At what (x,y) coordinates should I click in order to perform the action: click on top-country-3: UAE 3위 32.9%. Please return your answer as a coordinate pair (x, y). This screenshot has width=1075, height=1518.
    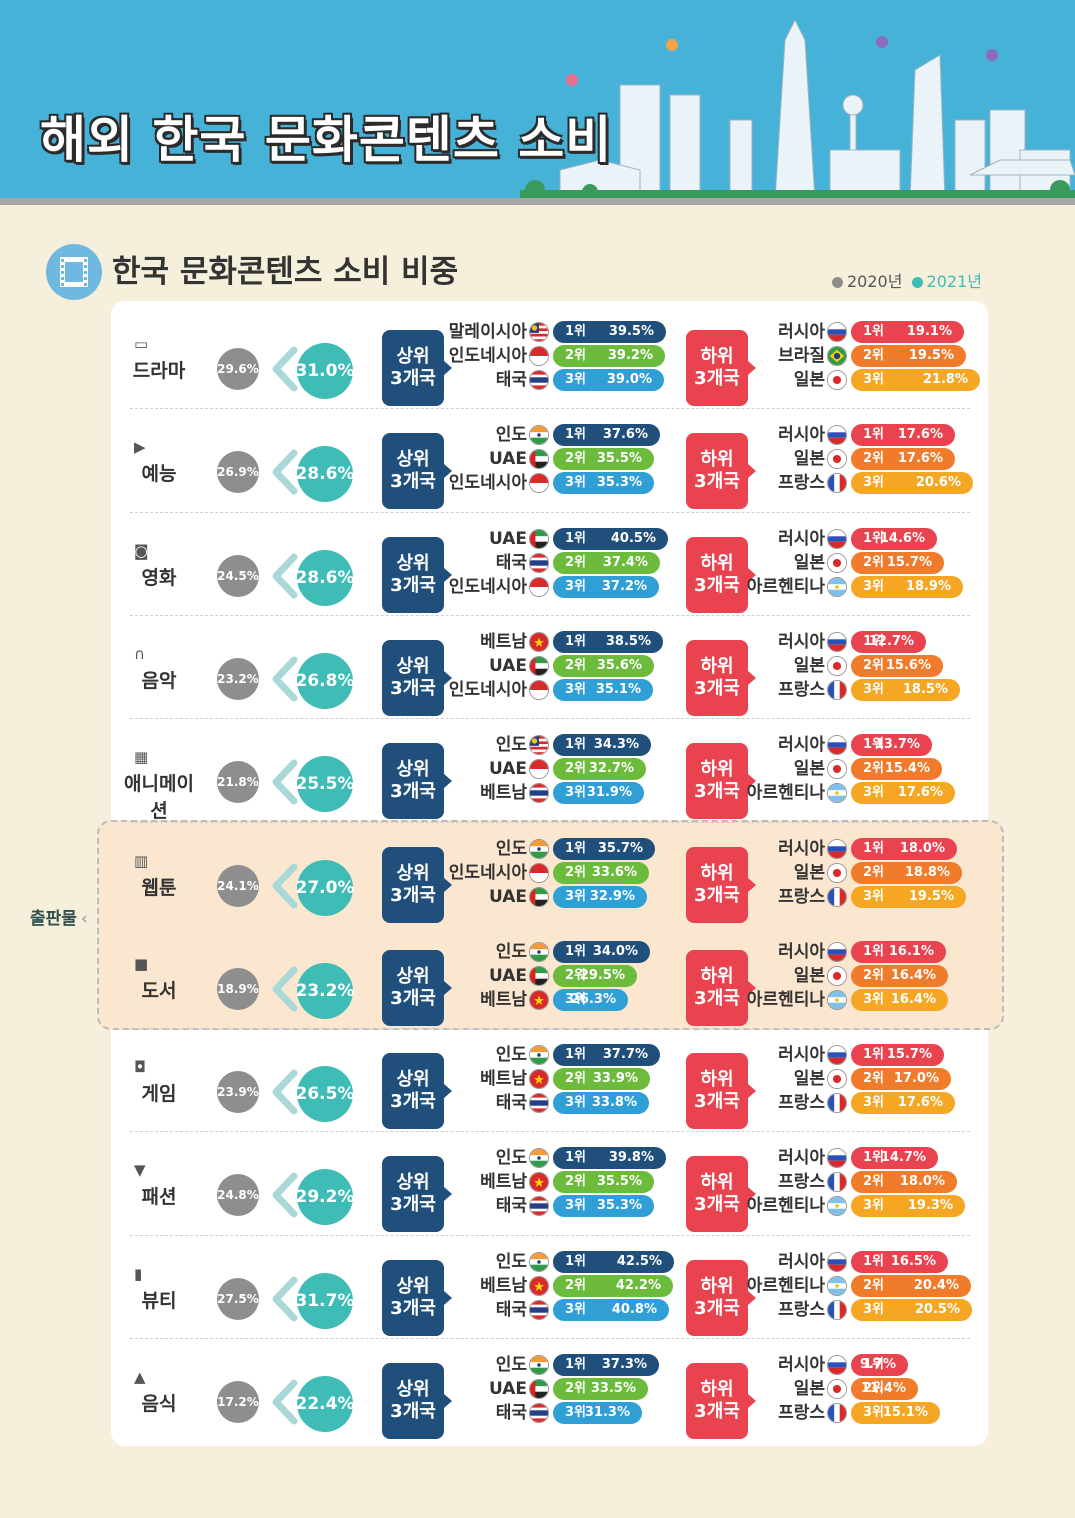
    Looking at the image, I should click on (568, 896).